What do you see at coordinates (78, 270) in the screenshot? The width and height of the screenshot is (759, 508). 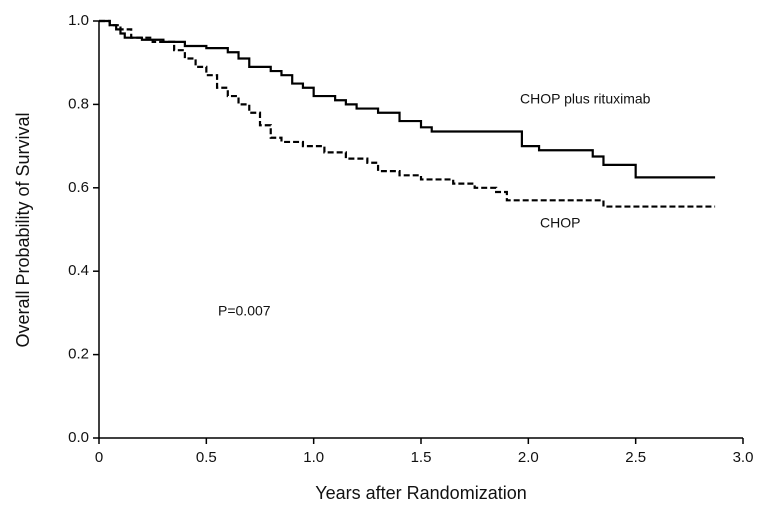 I see `y-tick-label: 0.4` at bounding box center [78, 270].